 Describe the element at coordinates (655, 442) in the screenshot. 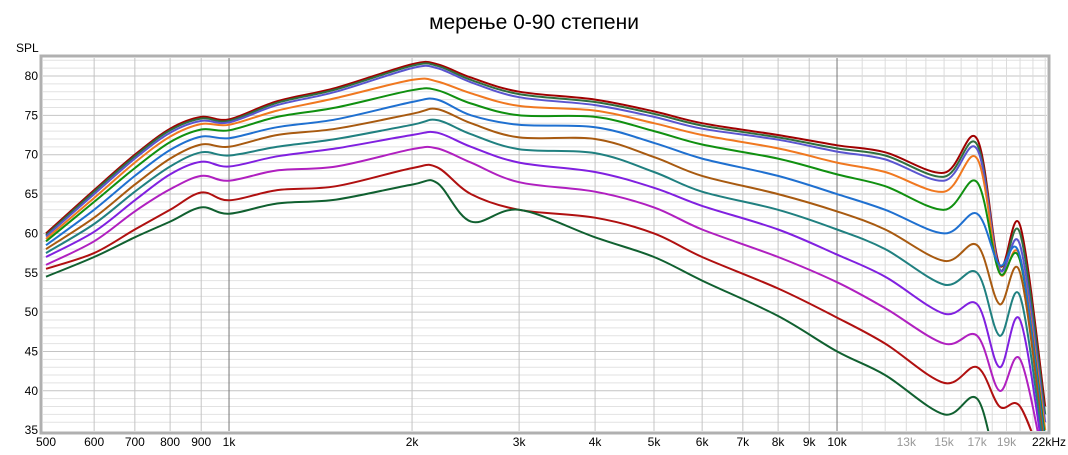

I see `x-tick-label: 5k` at that location.